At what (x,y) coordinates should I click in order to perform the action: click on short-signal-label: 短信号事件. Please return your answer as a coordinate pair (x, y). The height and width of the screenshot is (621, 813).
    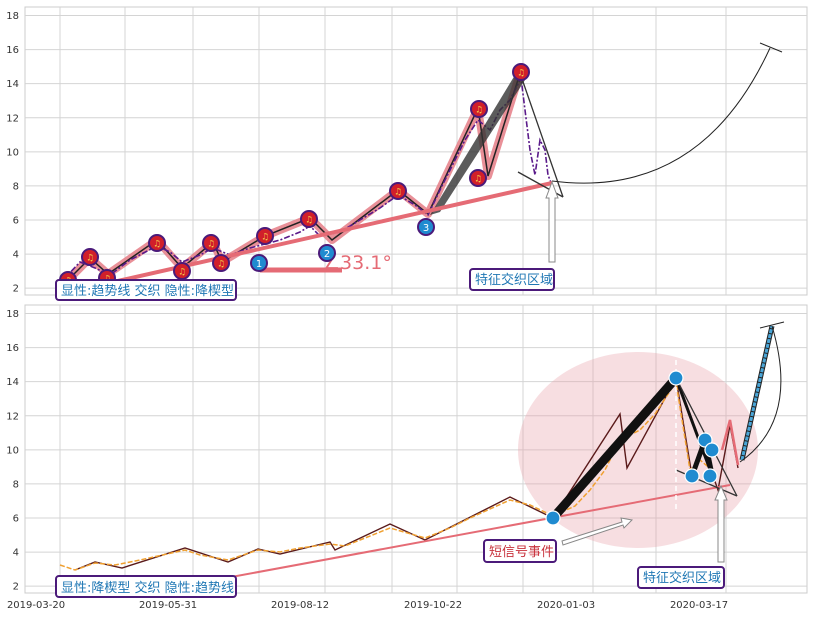
    Looking at the image, I should click on (521, 552).